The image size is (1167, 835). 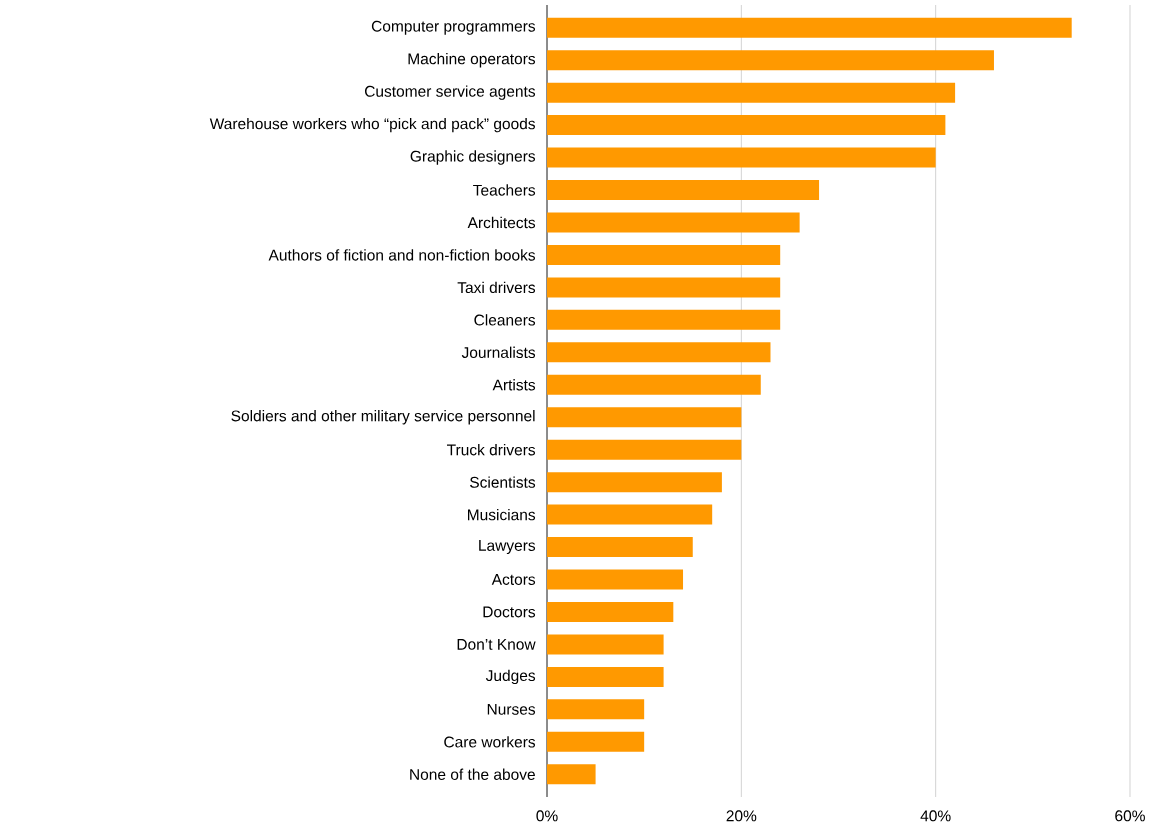 I want to click on y-tick-label: Machine operators, so click(x=472, y=60).